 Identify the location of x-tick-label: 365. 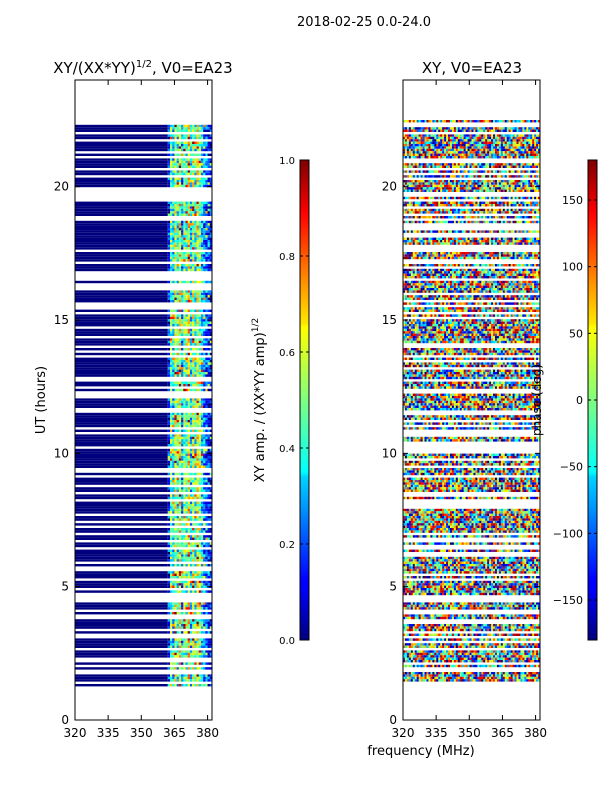
(502, 733).